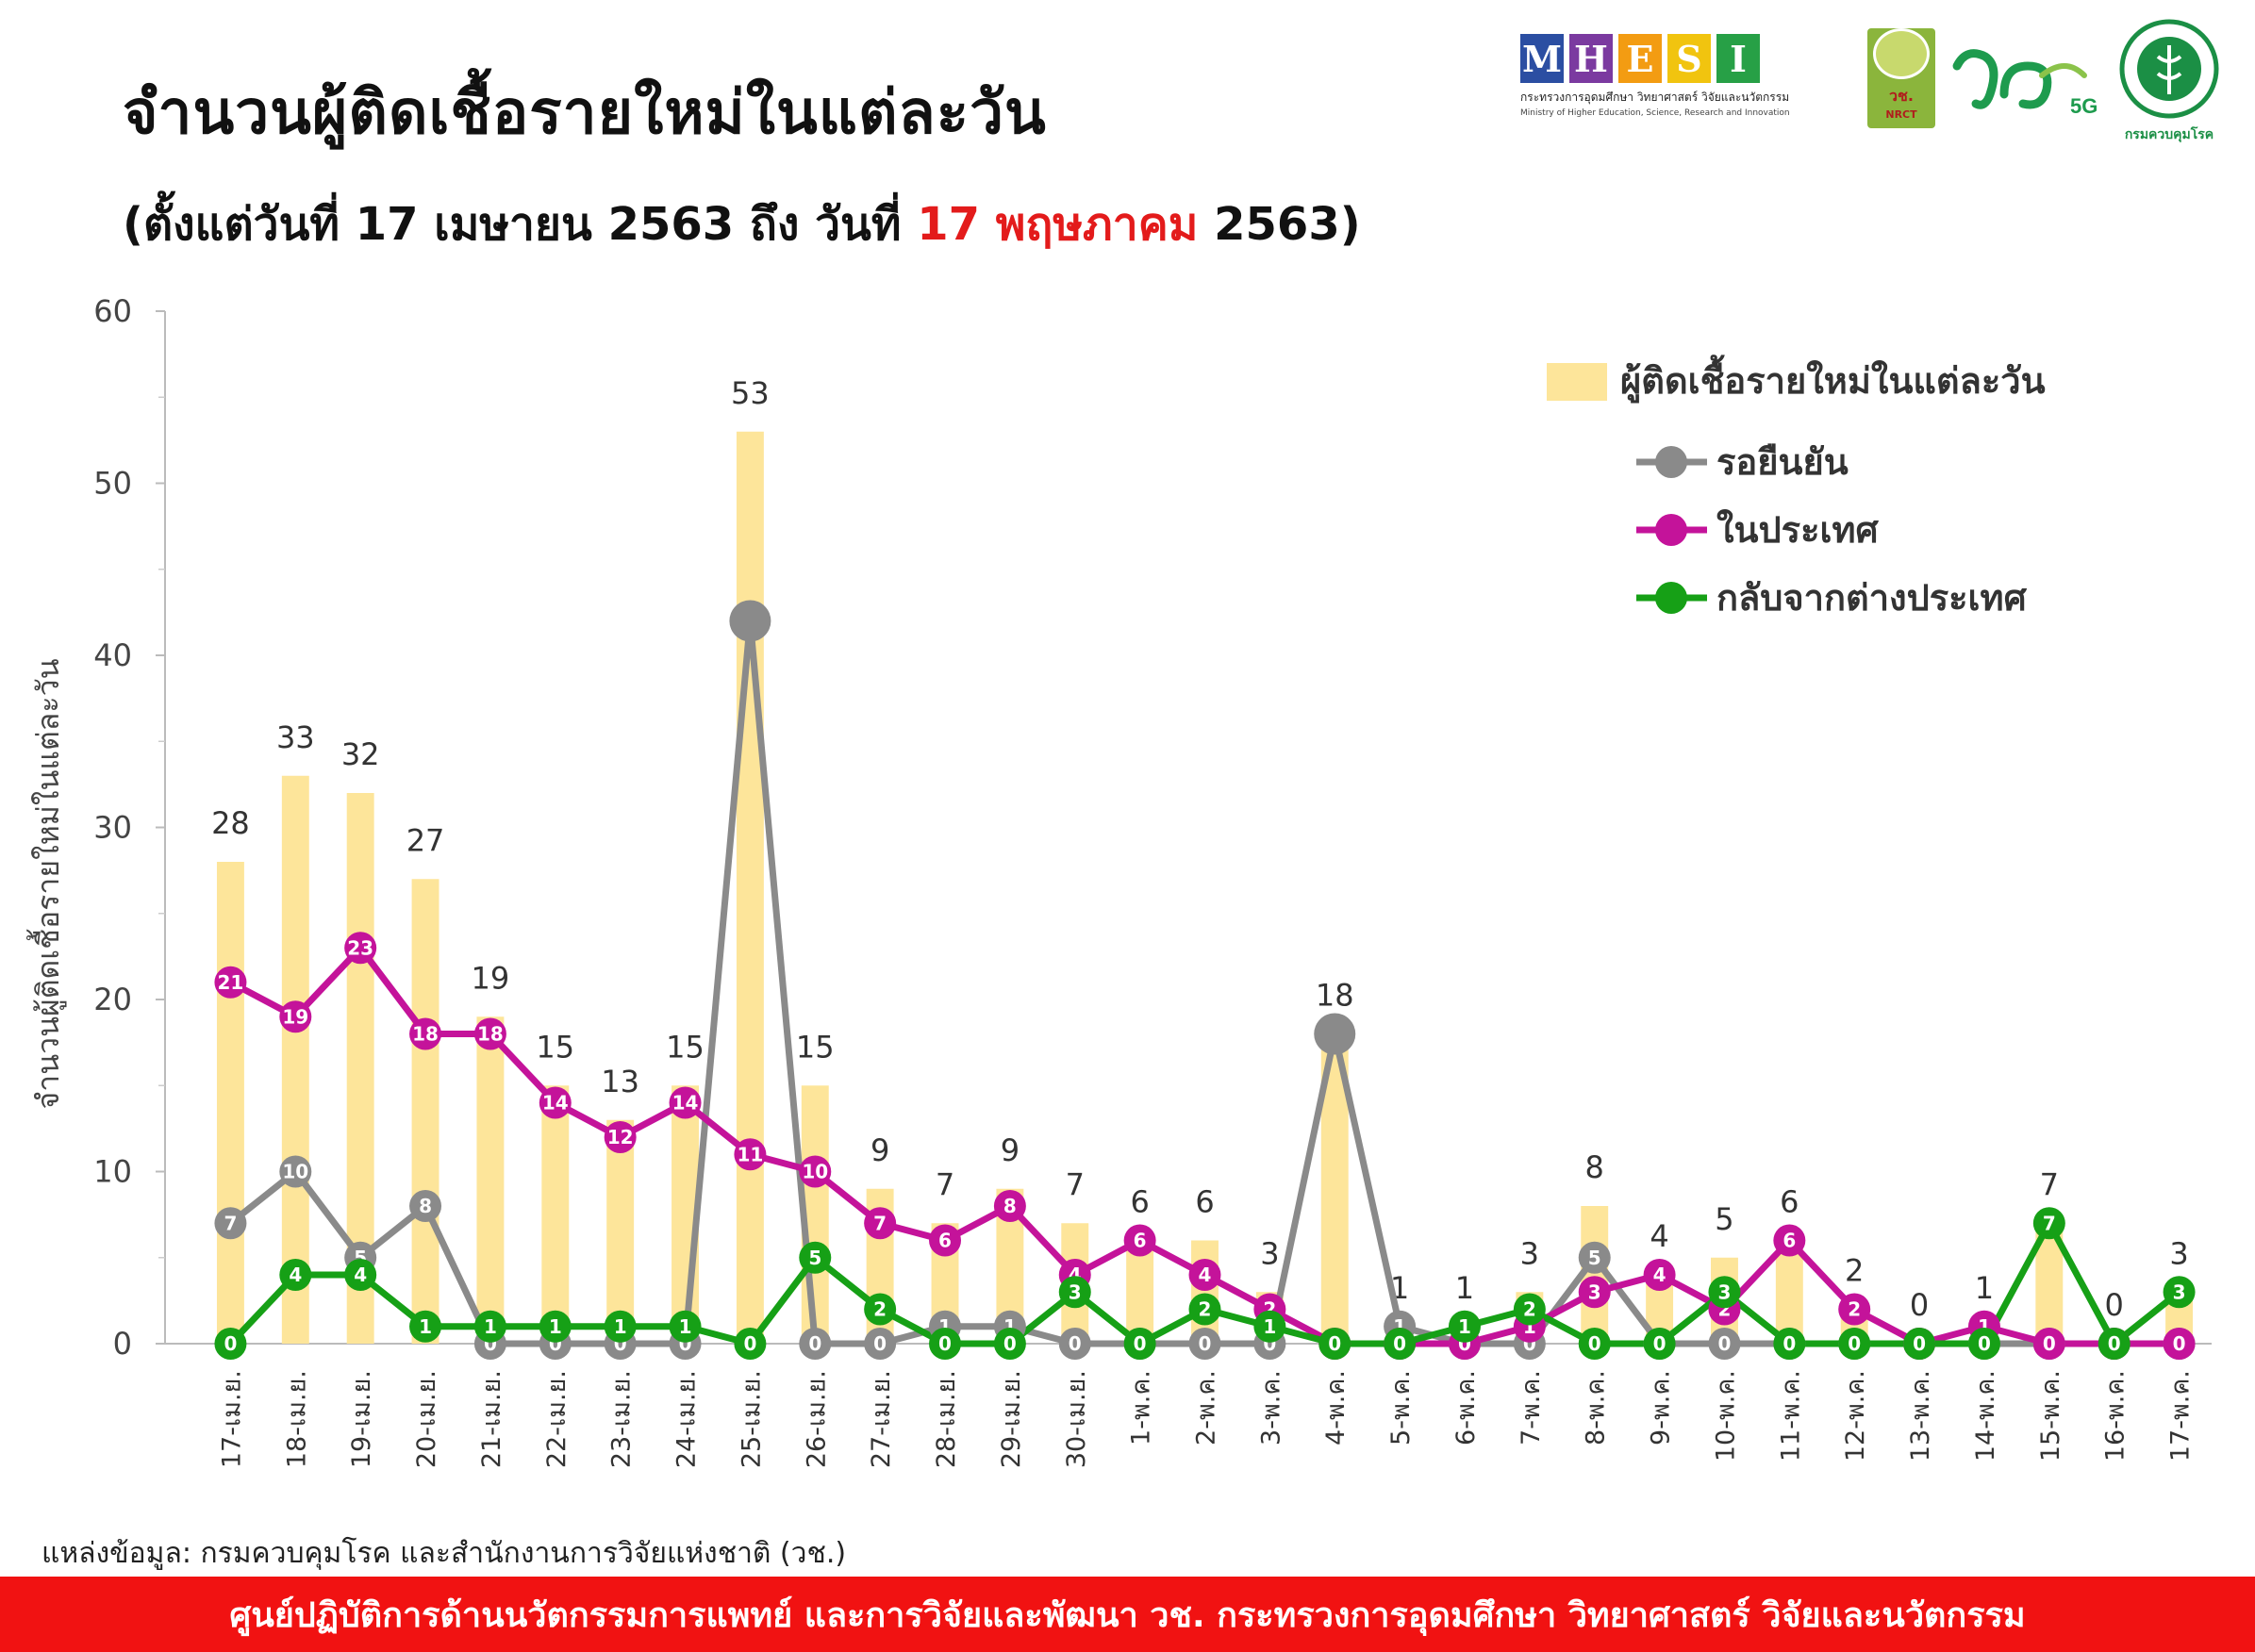  I want to click on bar-total-label: 5, so click(1724, 1219).